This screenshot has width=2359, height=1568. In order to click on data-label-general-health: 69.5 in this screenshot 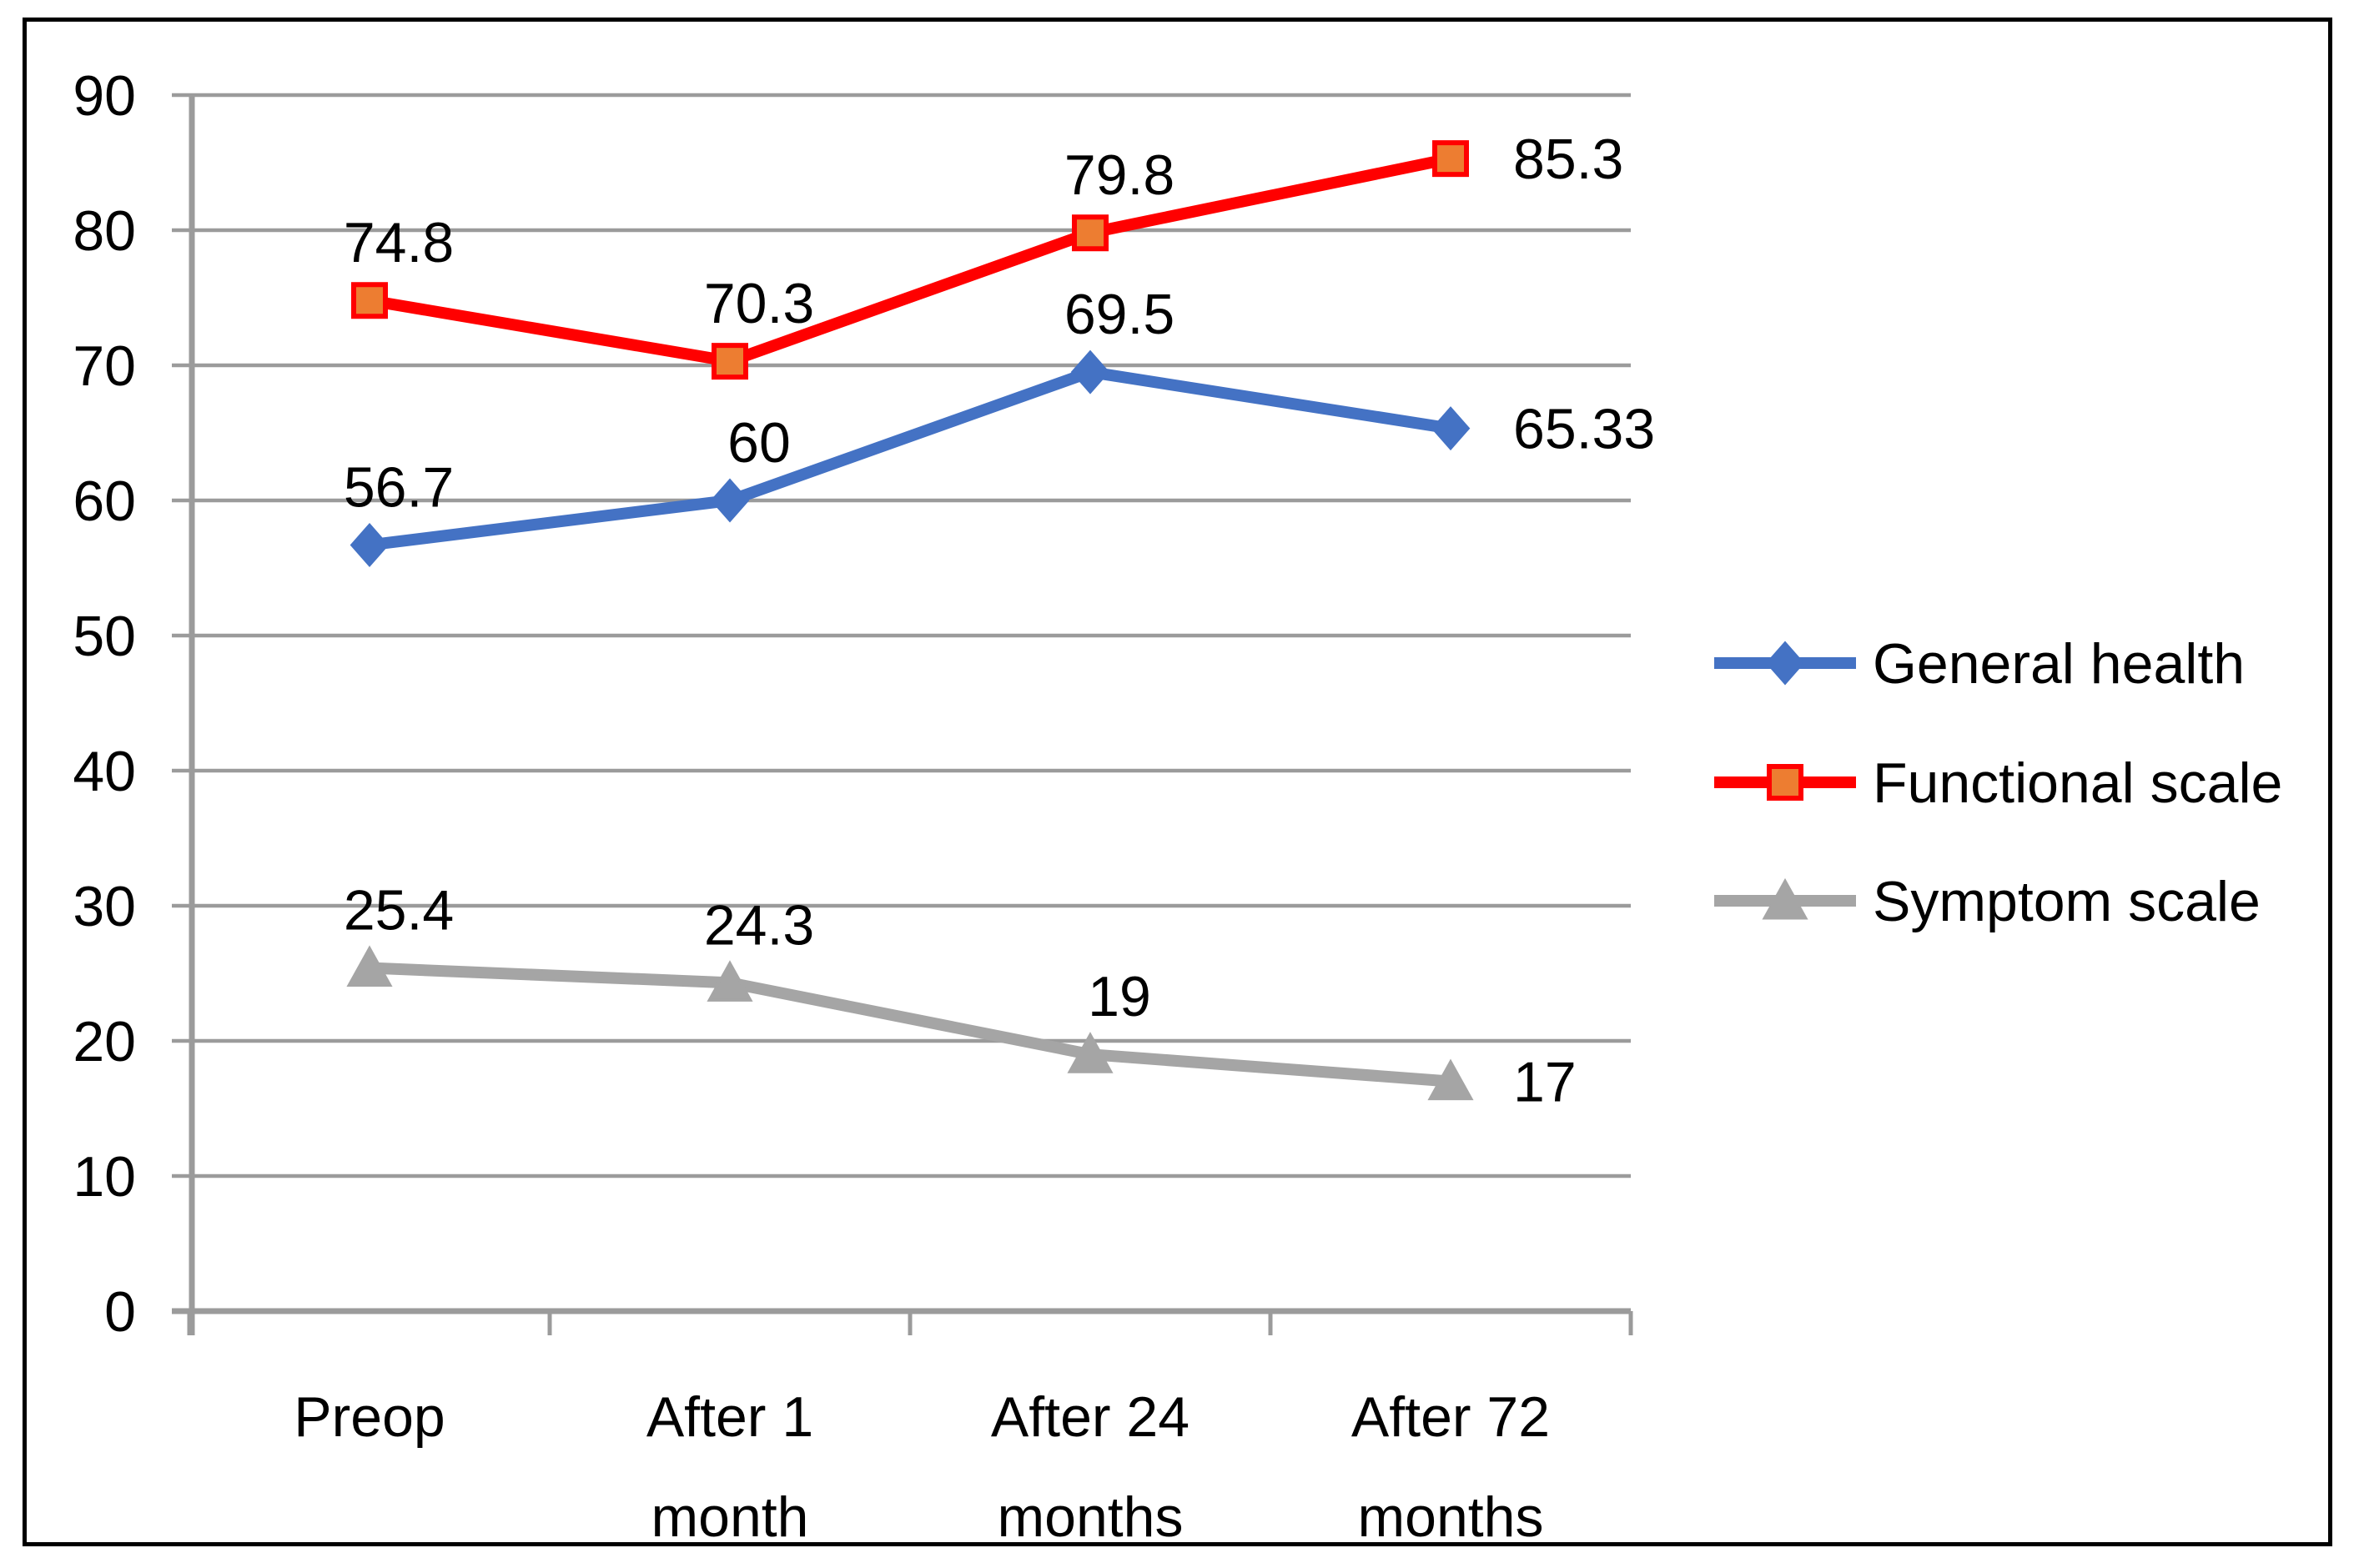, I will do `click(1119, 314)`.